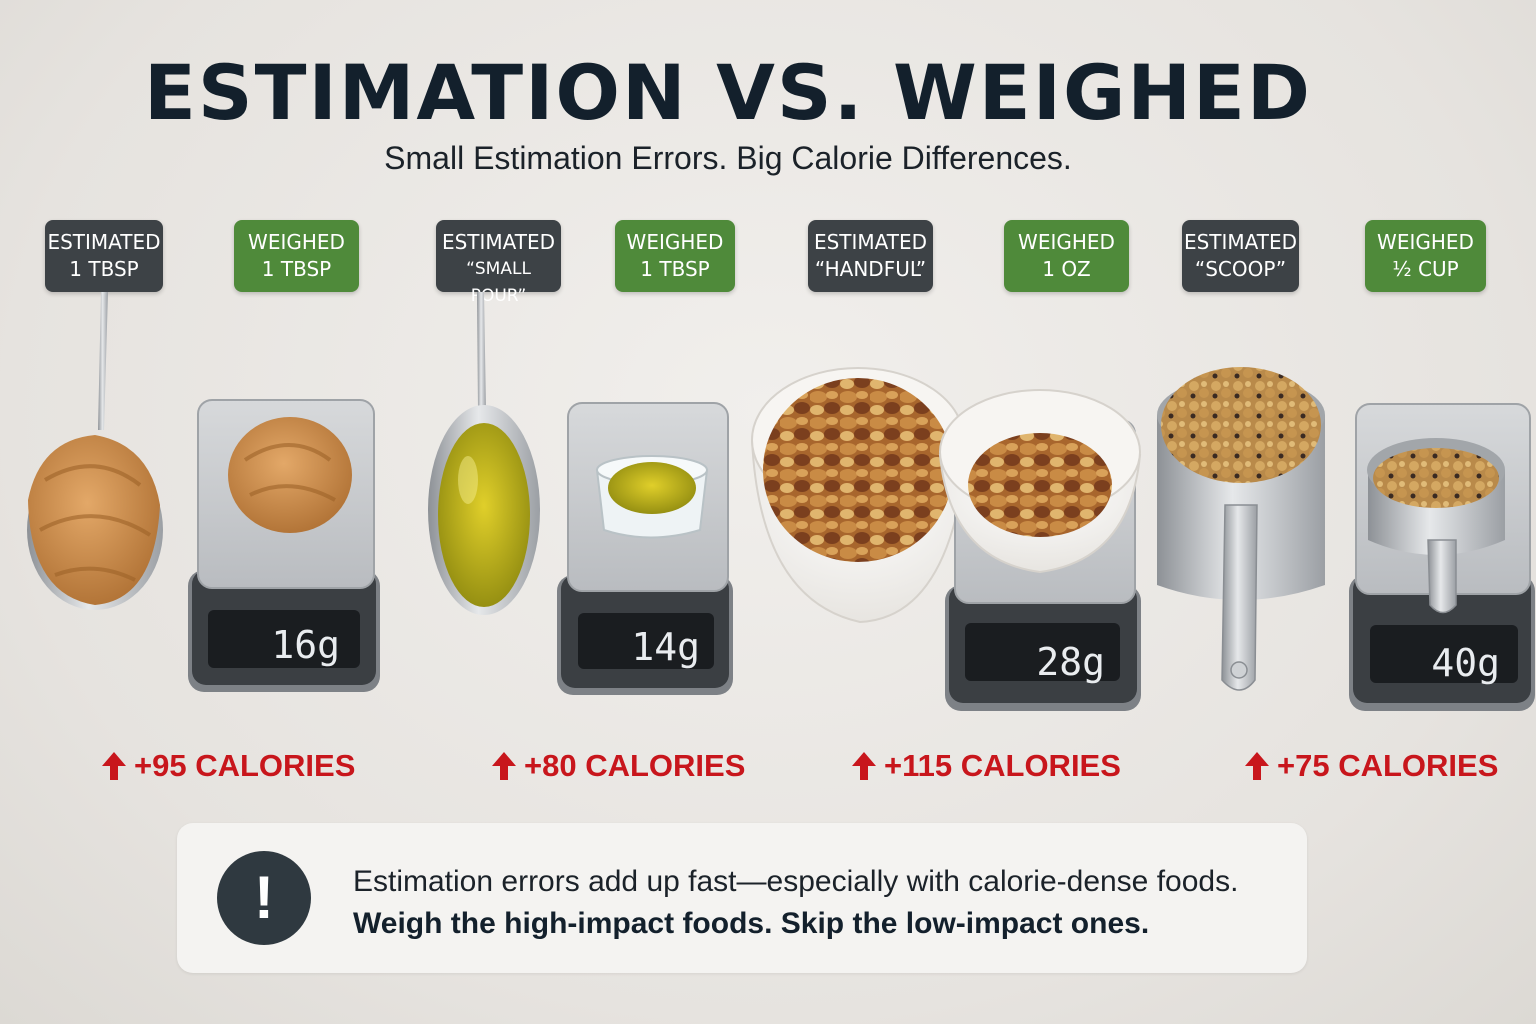  I want to click on tag-weighed-granola: WEIGHED ½ CUP, so click(1425, 256).